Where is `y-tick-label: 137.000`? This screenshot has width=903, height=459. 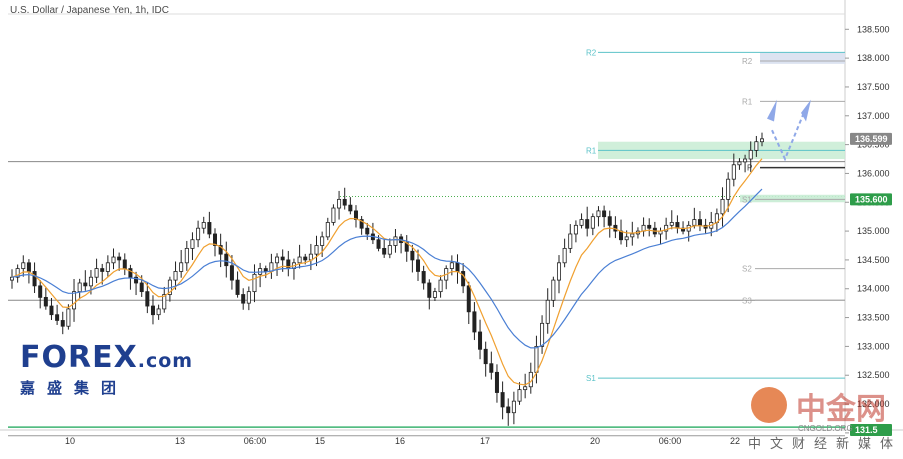
y-tick-label: 137.000 is located at coordinates (873, 116).